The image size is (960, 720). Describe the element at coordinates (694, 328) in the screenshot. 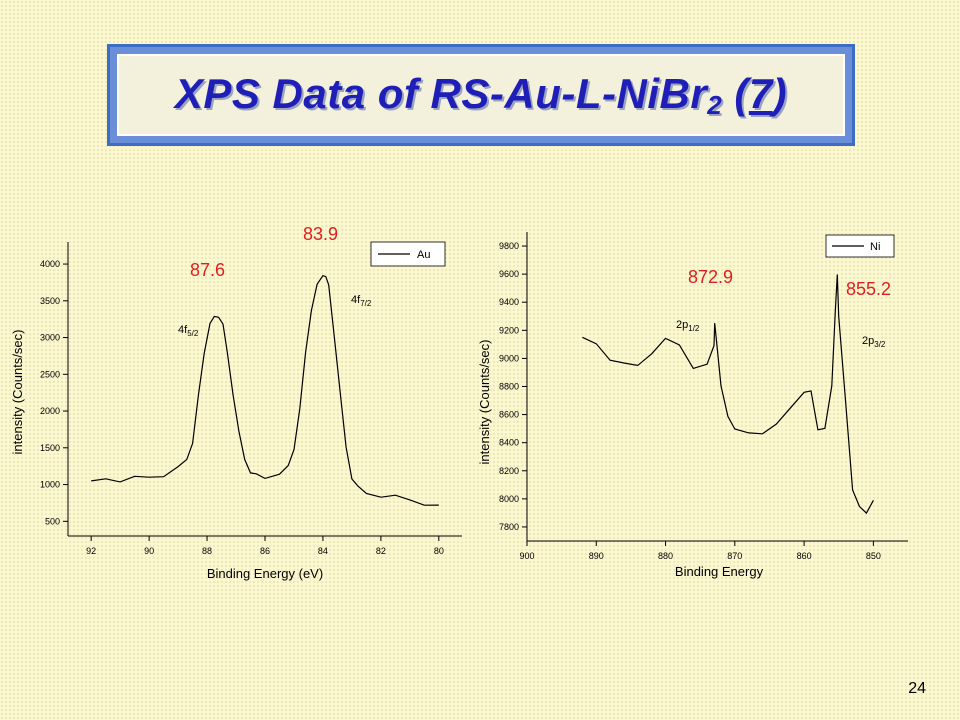

I see `ni-orbital-2p12-sub: 1/2` at that location.